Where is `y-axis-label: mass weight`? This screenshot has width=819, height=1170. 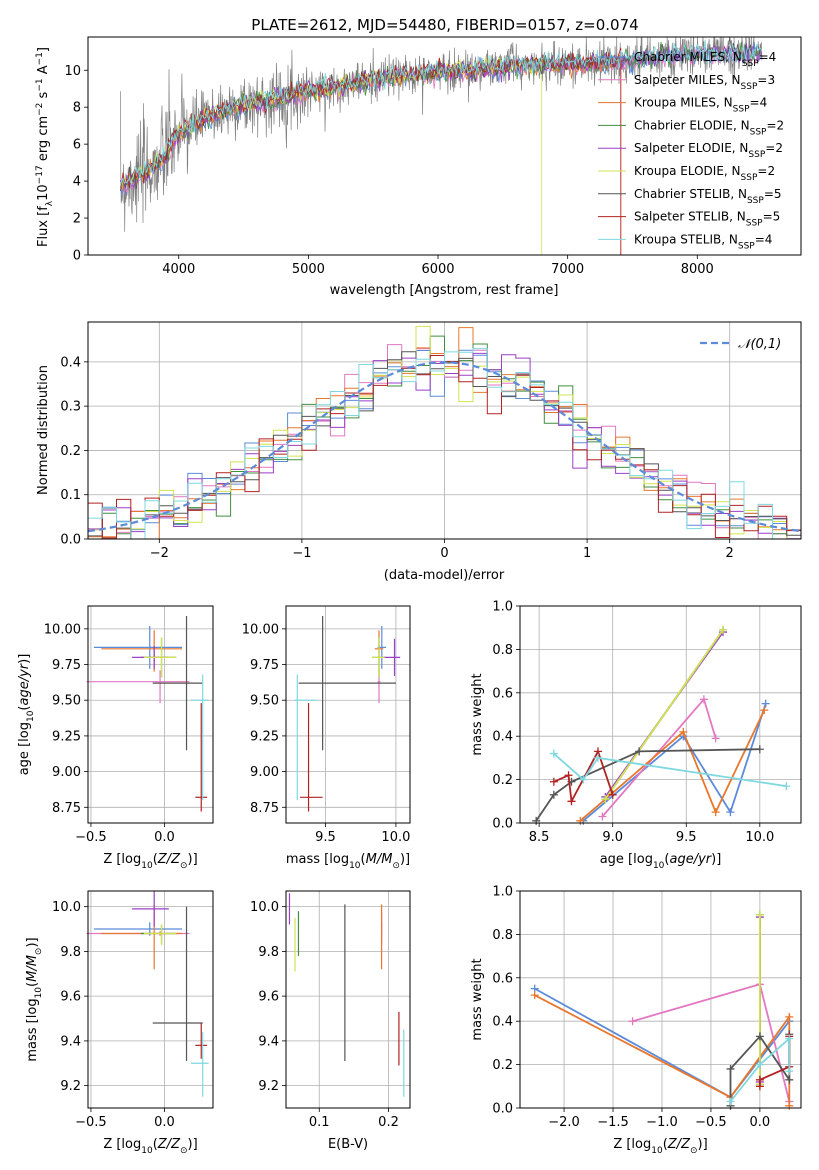 y-axis-label: mass weight is located at coordinates (477, 999).